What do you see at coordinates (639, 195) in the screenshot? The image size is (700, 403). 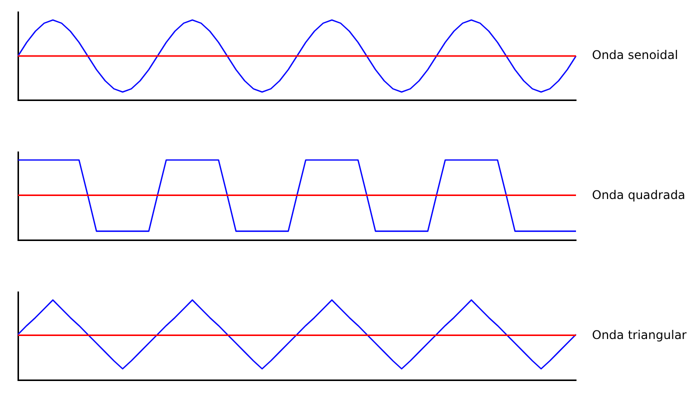 I see `text: Onda quadrada` at bounding box center [639, 195].